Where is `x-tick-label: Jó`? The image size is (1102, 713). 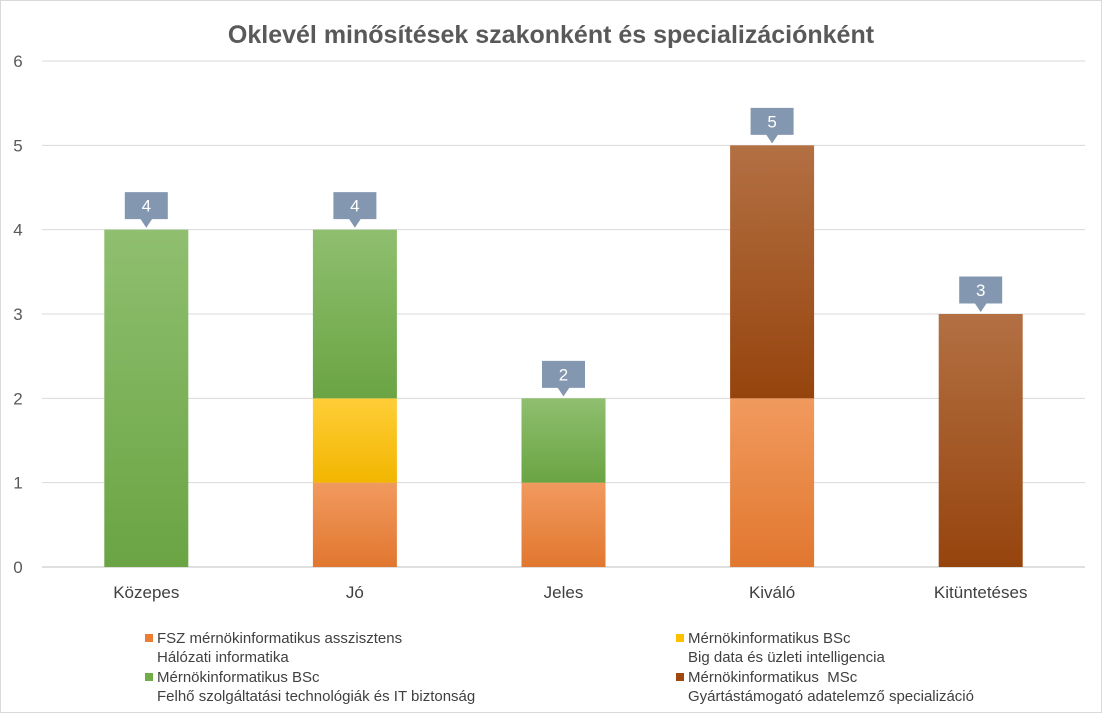
x-tick-label: Jó is located at coordinates (355, 592).